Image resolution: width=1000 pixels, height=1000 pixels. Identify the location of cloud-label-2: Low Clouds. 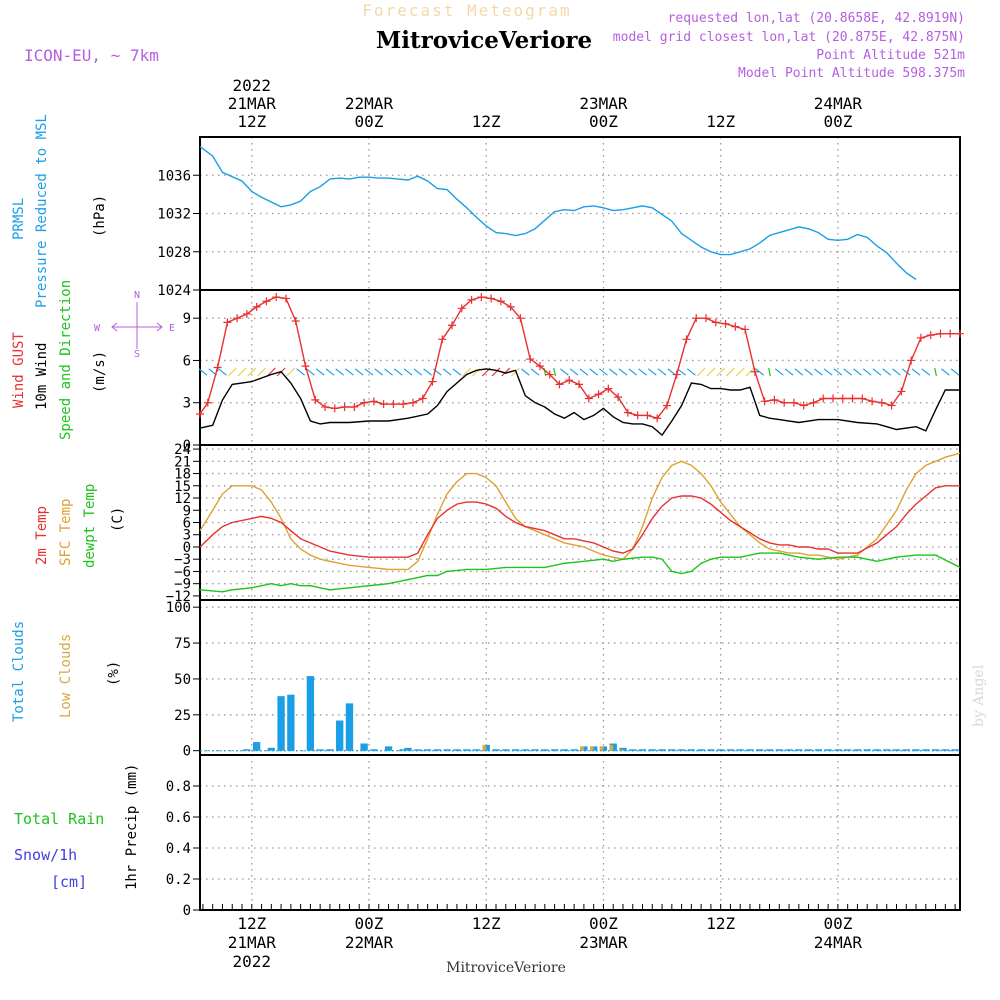
(66, 676).